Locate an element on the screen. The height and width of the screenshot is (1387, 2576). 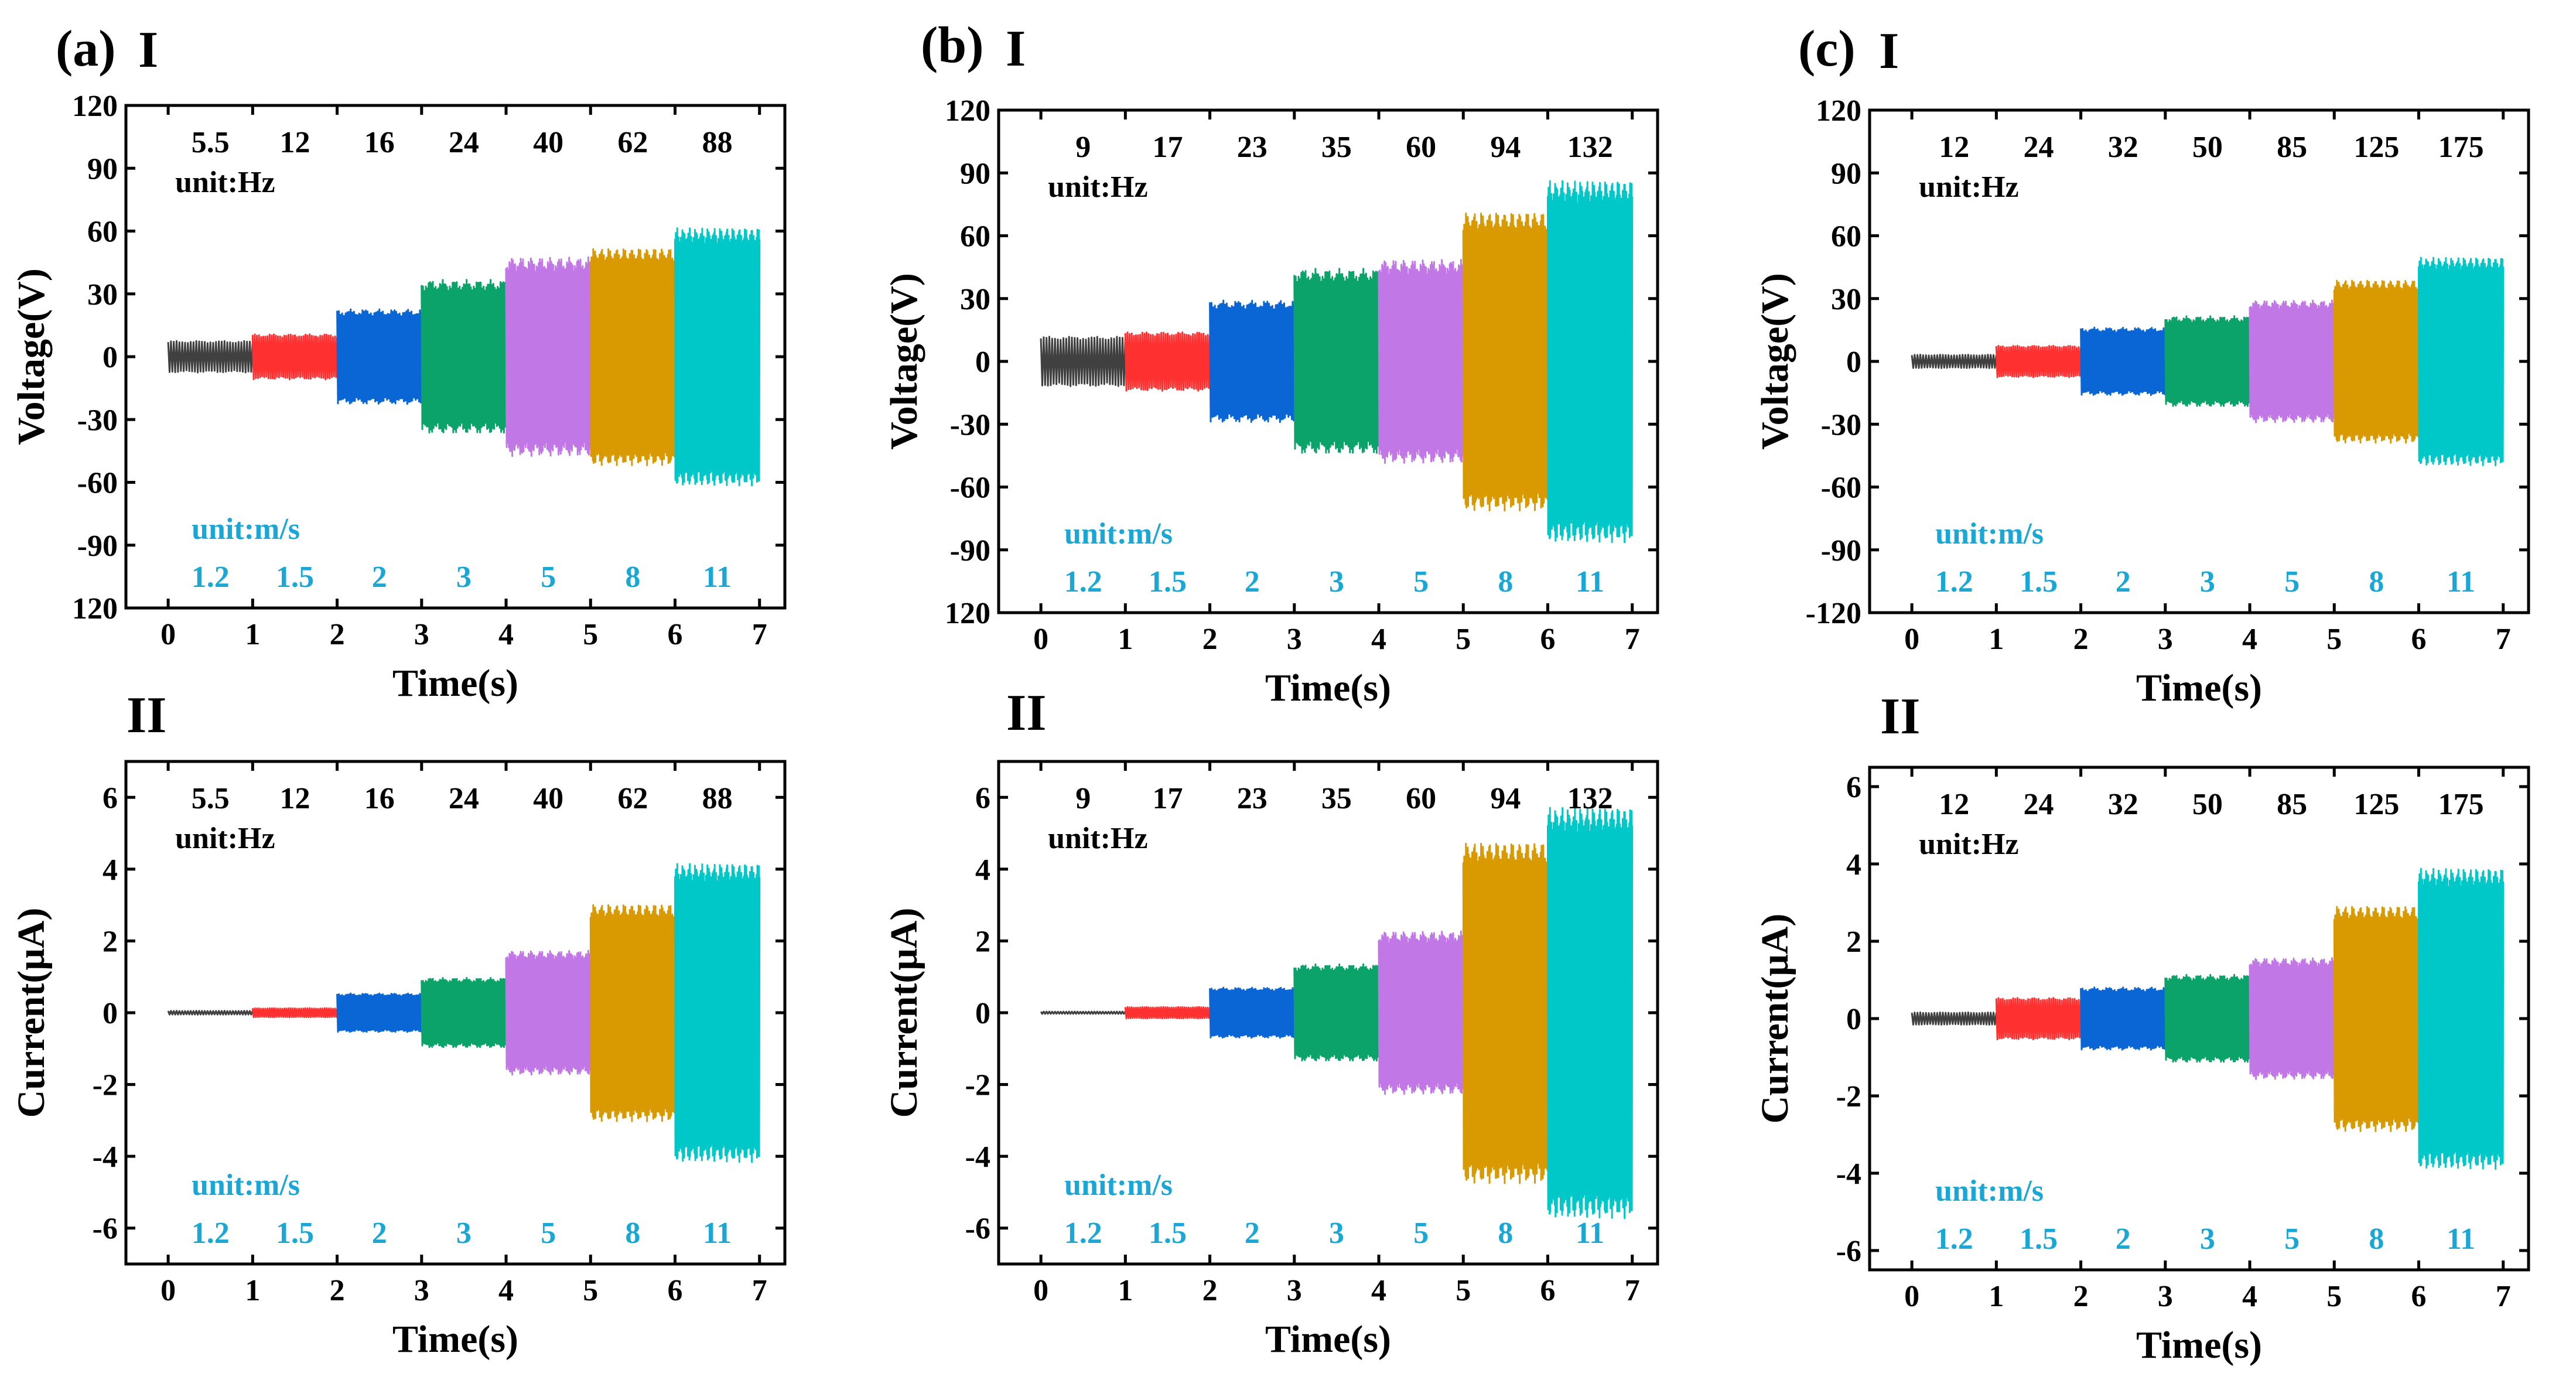
y-tick-label: 30 is located at coordinates (975, 299).